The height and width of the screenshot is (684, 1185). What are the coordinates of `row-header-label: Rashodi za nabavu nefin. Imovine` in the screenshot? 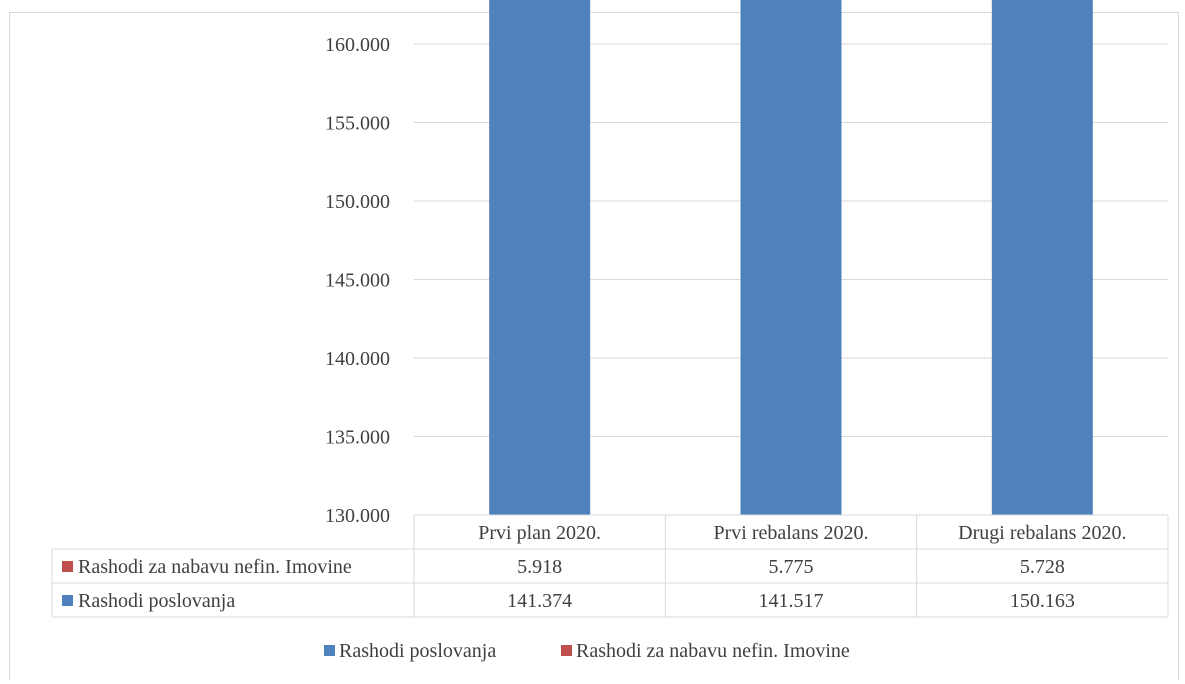 It's located at (215, 567).